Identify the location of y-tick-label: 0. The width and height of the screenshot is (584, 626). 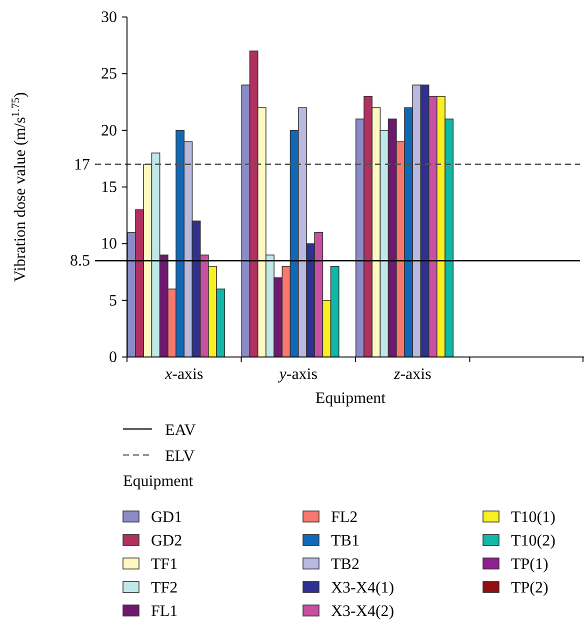
(113, 357).